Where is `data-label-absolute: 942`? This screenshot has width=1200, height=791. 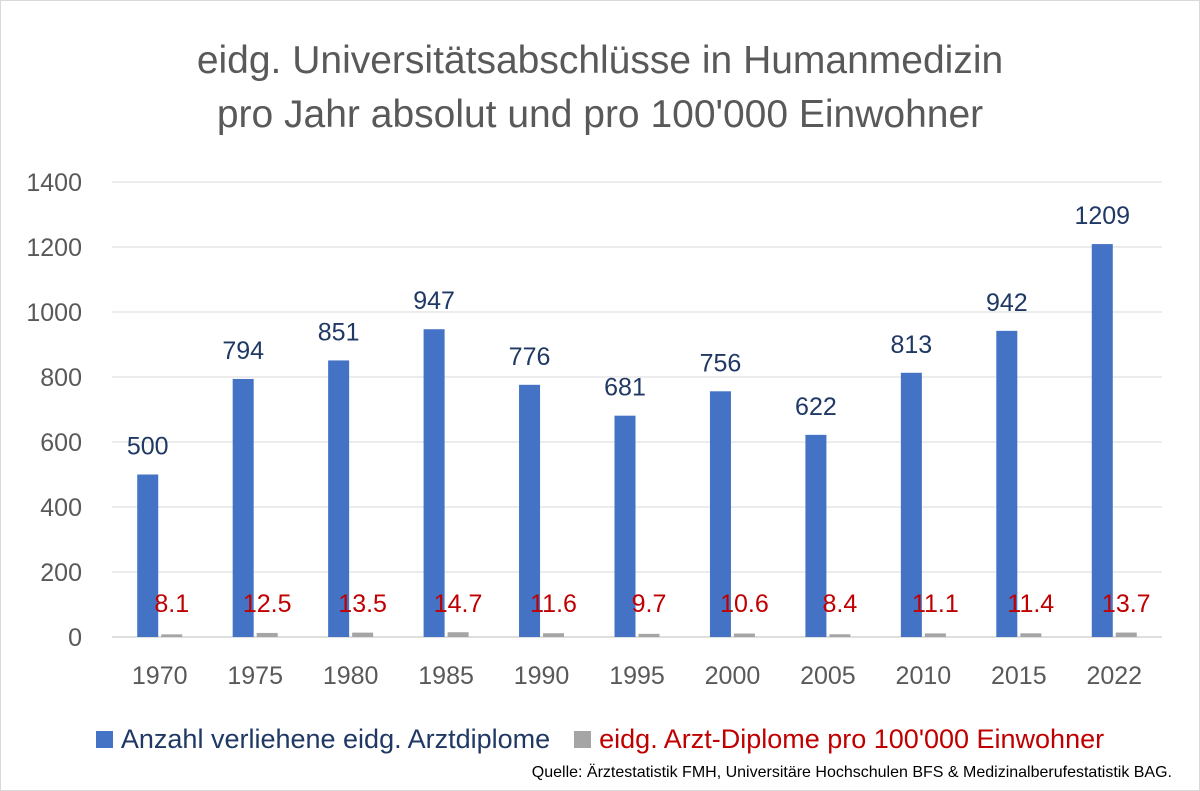
data-label-absolute: 942 is located at coordinates (1007, 303).